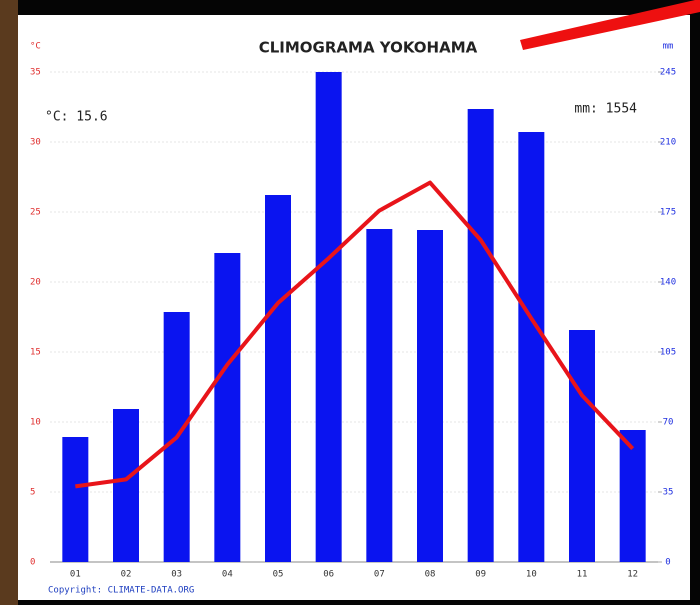  I want to click on x-tick-label: 09, so click(480, 575).